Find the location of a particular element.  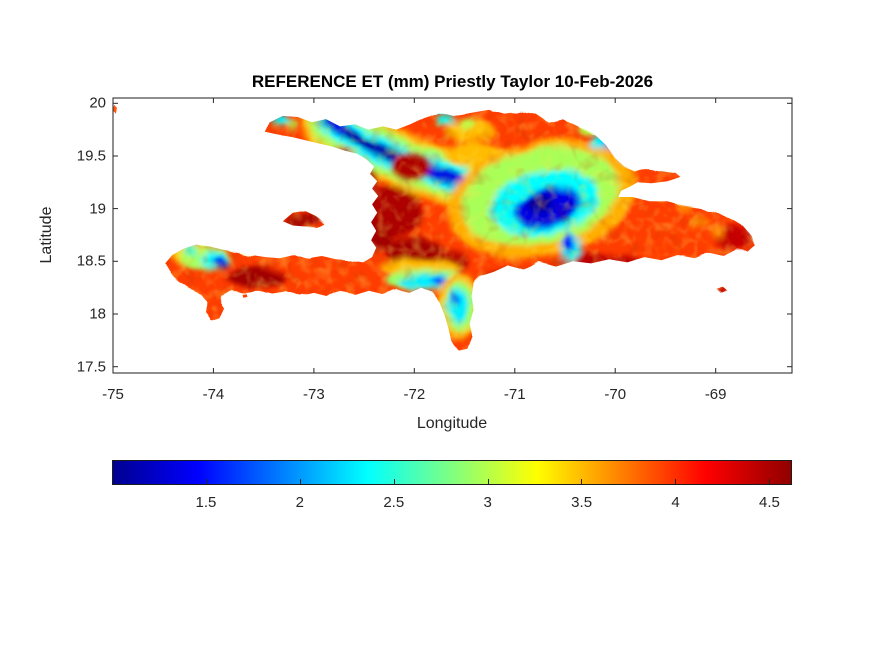

colorbar-tick-label: 1.5 is located at coordinates (206, 502).